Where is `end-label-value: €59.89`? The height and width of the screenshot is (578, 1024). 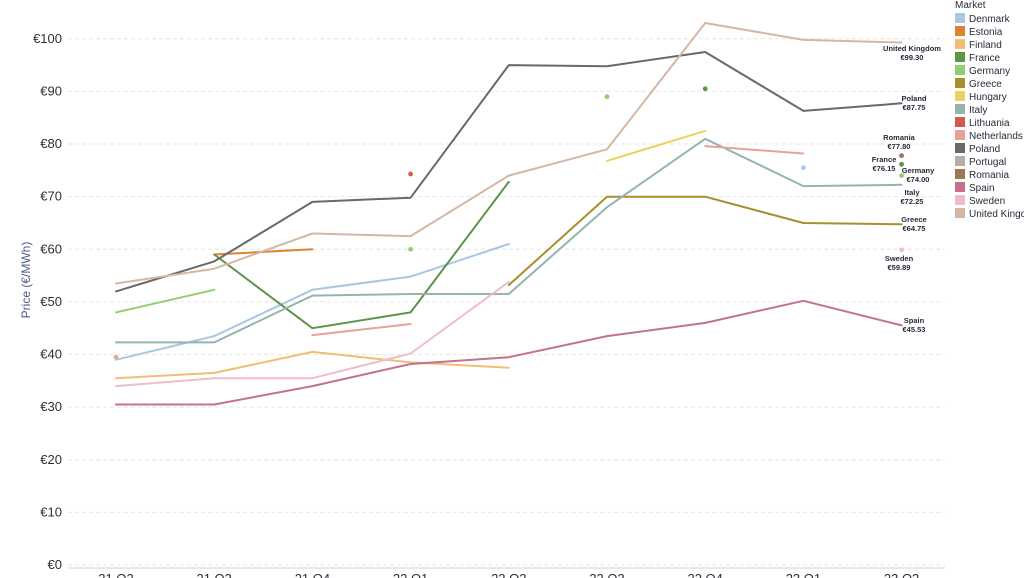 end-label-value: €59.89 is located at coordinates (899, 267).